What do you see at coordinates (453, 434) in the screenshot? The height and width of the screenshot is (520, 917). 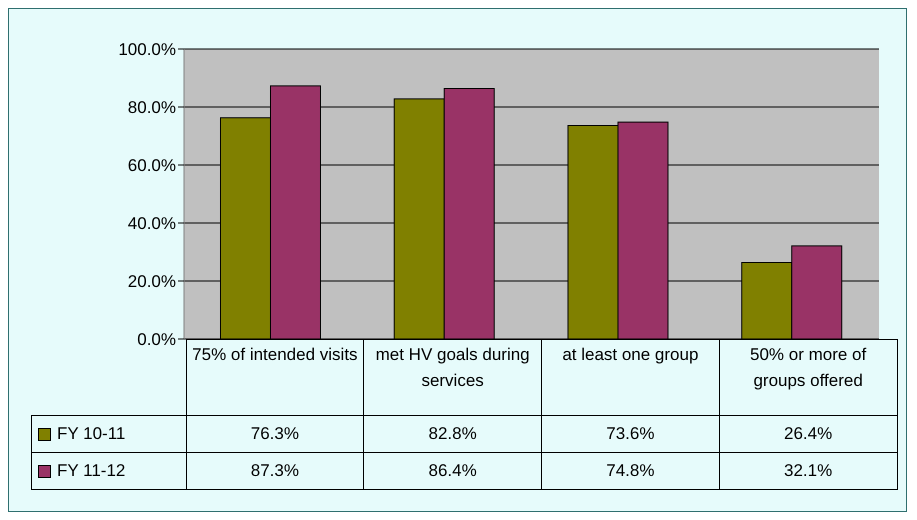 I see `data-label: 82.8%` at bounding box center [453, 434].